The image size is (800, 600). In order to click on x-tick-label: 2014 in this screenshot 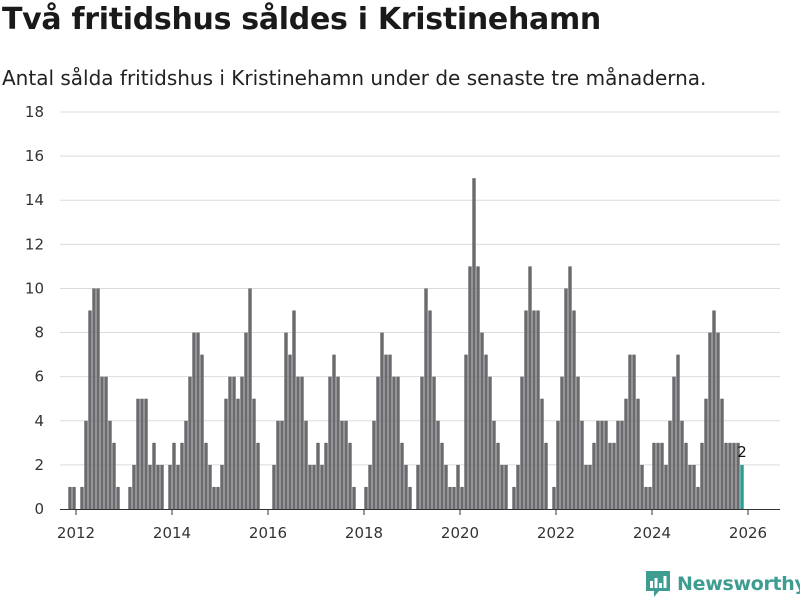, I will do `click(172, 533)`.